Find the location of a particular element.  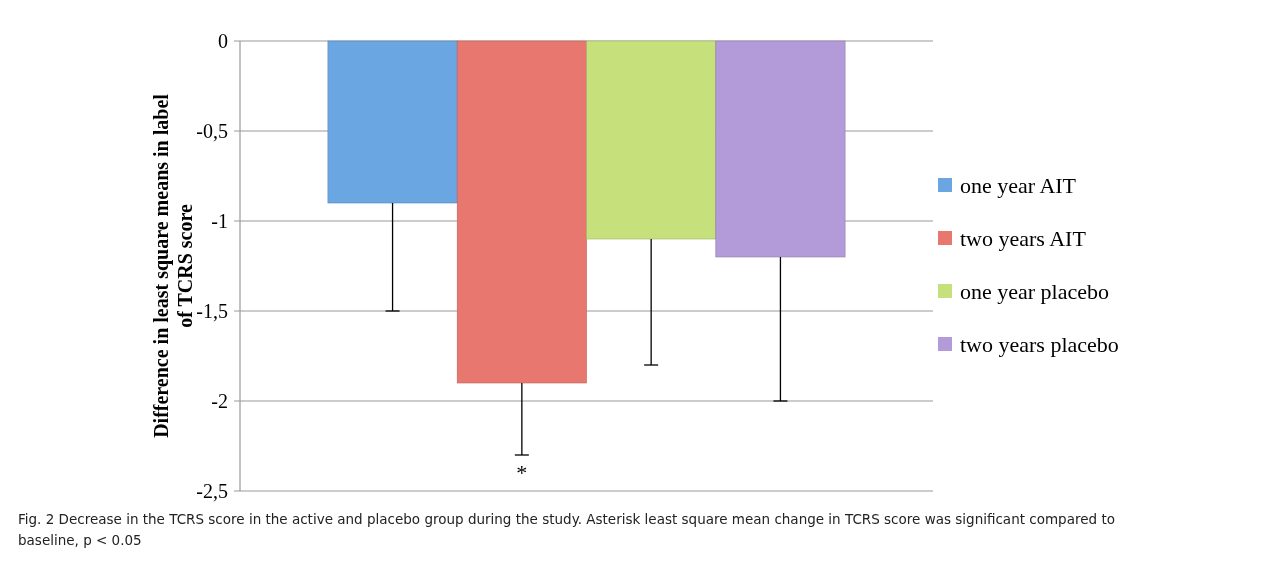

y-tick-label: 0 is located at coordinates (223, 41).